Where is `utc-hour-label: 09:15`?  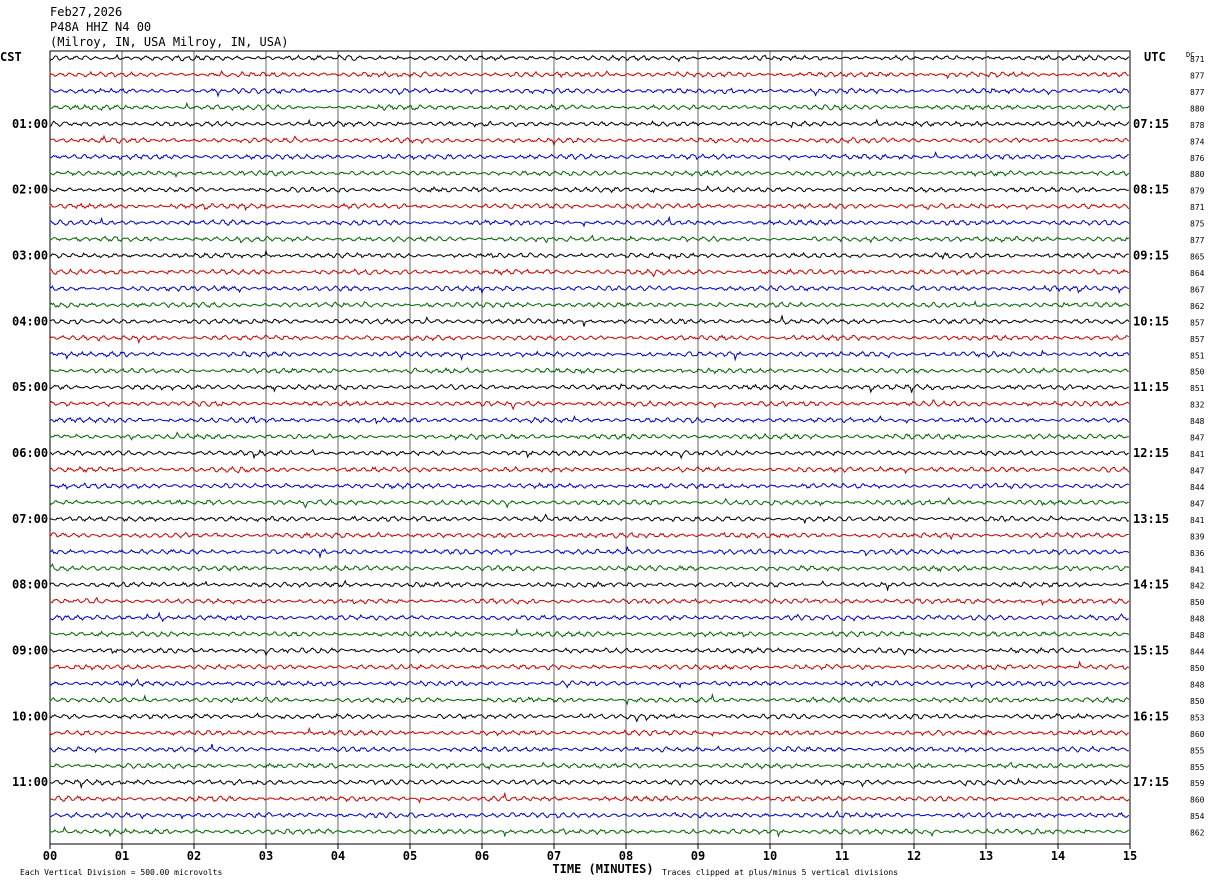
utc-hour-label: 09:15 is located at coordinates (1151, 256).